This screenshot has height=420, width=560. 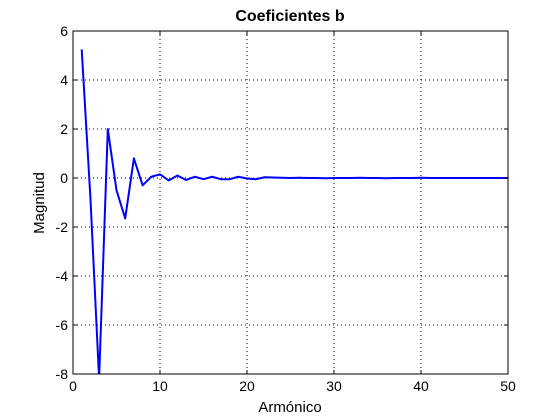 I want to click on y-axis-label: Magnitud, so click(x=39, y=203).